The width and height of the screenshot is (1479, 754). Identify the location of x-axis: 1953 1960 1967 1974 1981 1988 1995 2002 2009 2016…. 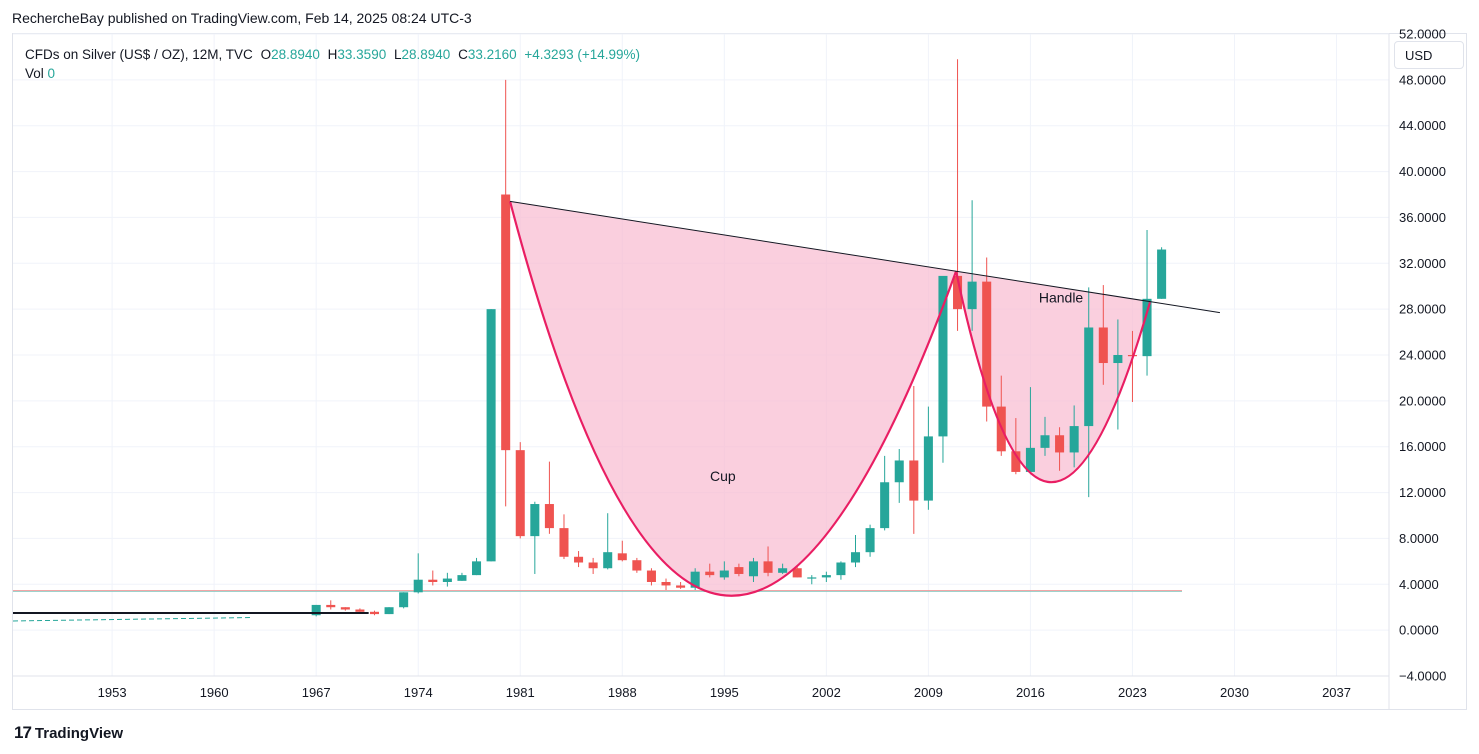
(724, 692).